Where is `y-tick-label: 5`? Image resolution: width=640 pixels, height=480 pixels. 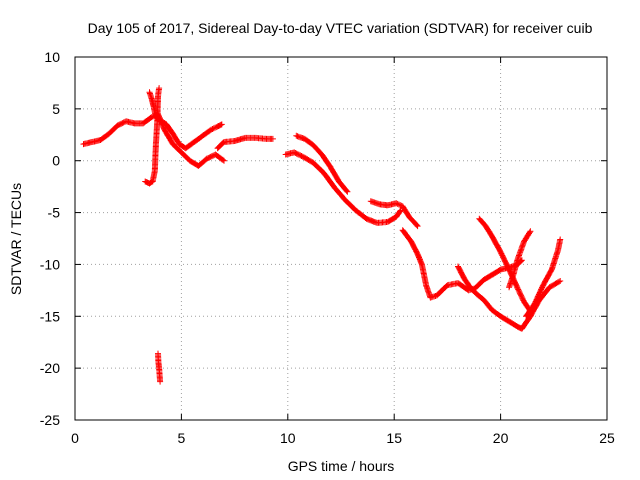
y-tick-label: 5 is located at coordinates (56, 109).